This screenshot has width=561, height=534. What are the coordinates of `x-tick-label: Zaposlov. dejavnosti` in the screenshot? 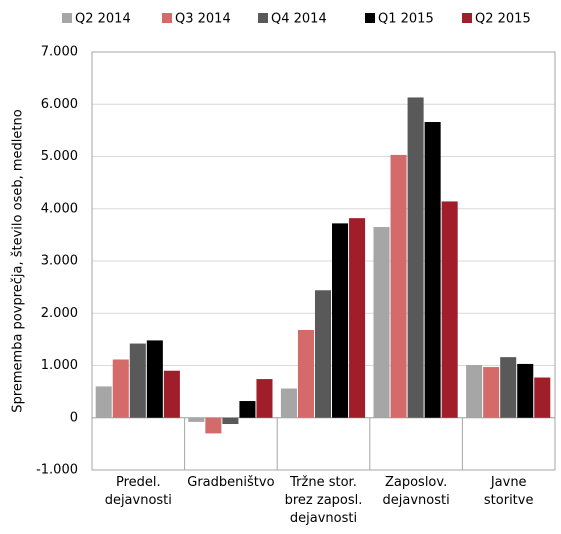 It's located at (415, 491).